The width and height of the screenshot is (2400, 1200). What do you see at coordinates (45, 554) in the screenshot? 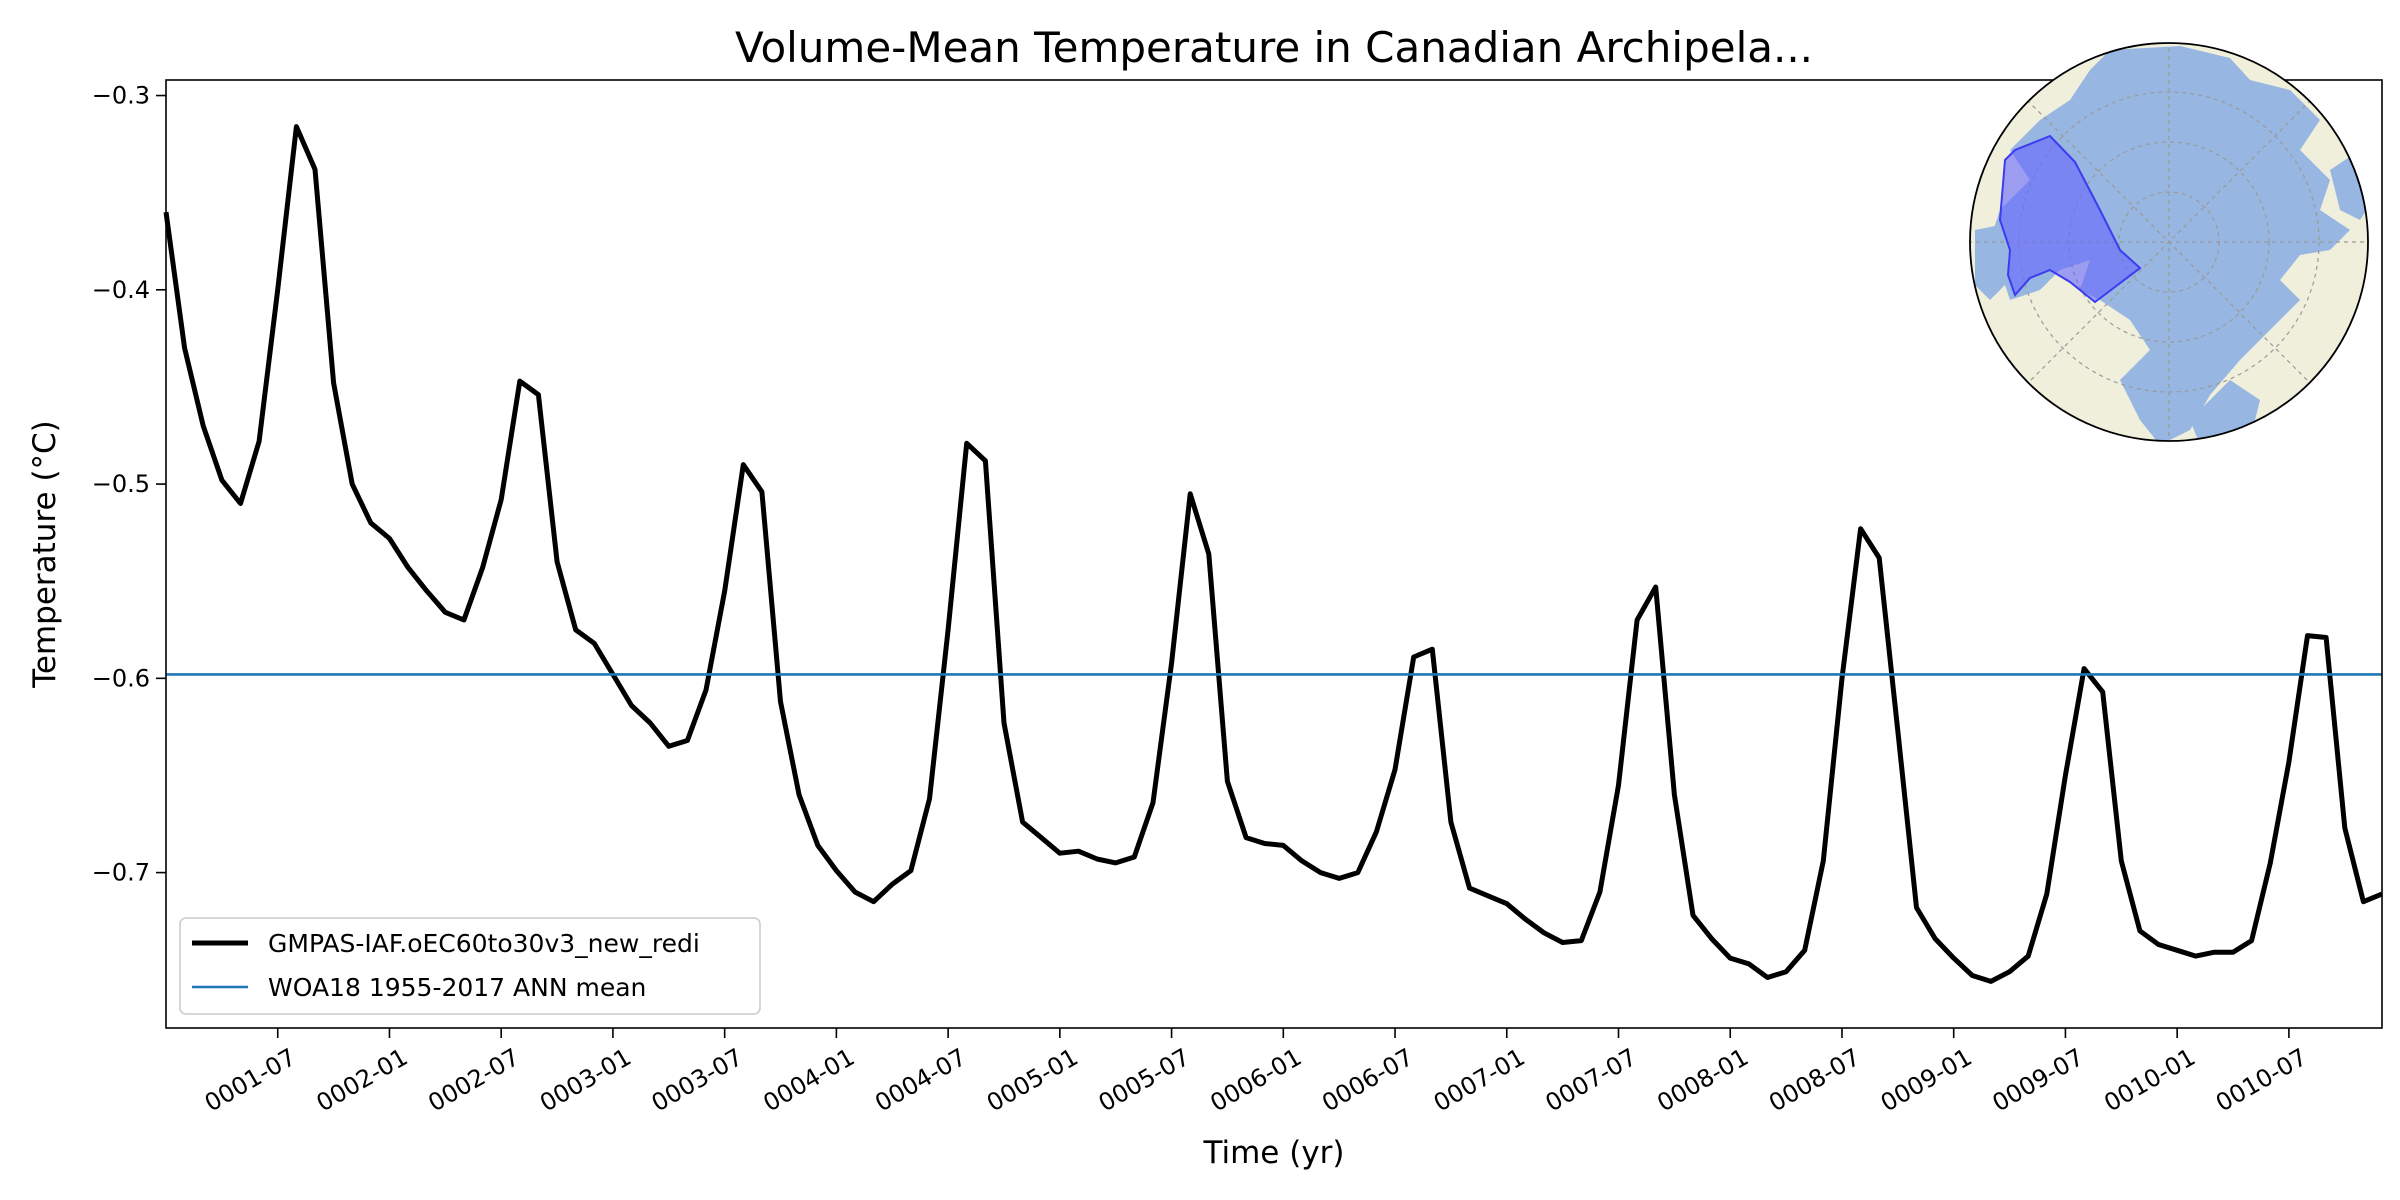
I see `y-axis-label: Temperature (°C)` at bounding box center [45, 554].